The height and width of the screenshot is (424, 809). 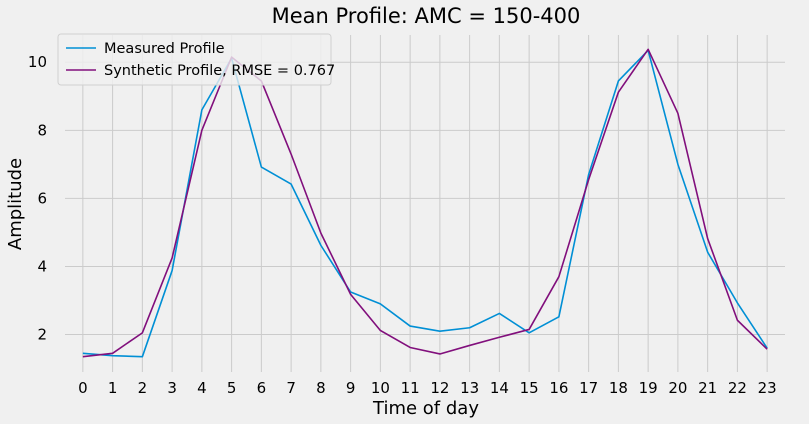 I want to click on y-axis-label: Amplitude, so click(x=15, y=204).